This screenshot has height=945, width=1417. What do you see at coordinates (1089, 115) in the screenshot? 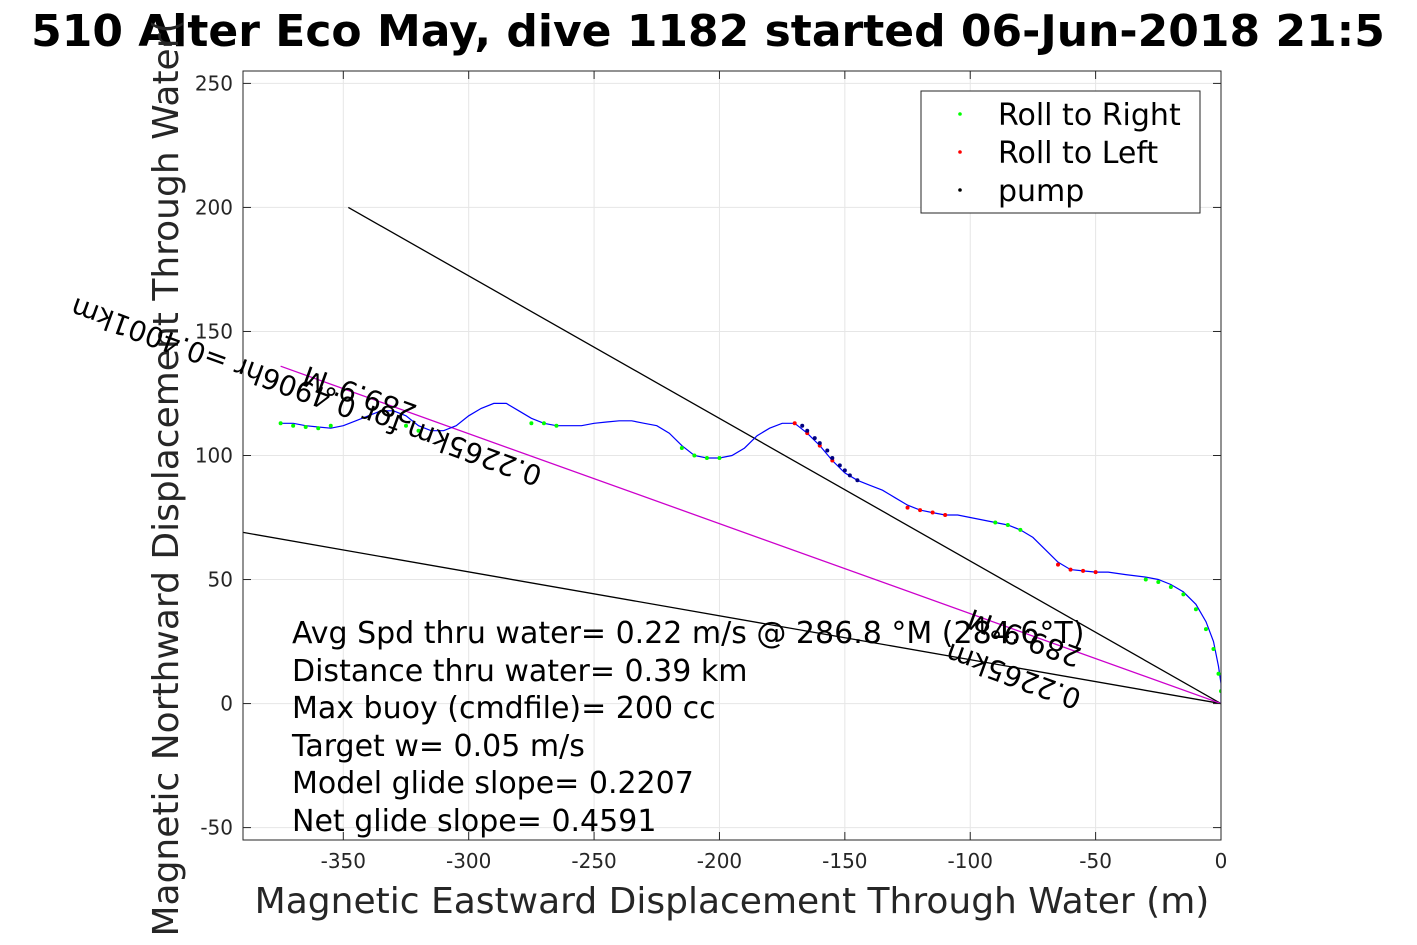
I see `legend-label-roll-right: Roll to Right` at bounding box center [1089, 115].